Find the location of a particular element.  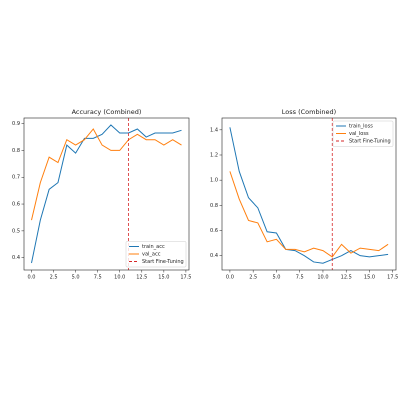

y-tick-label: 1.2 is located at coordinates (214, 155).